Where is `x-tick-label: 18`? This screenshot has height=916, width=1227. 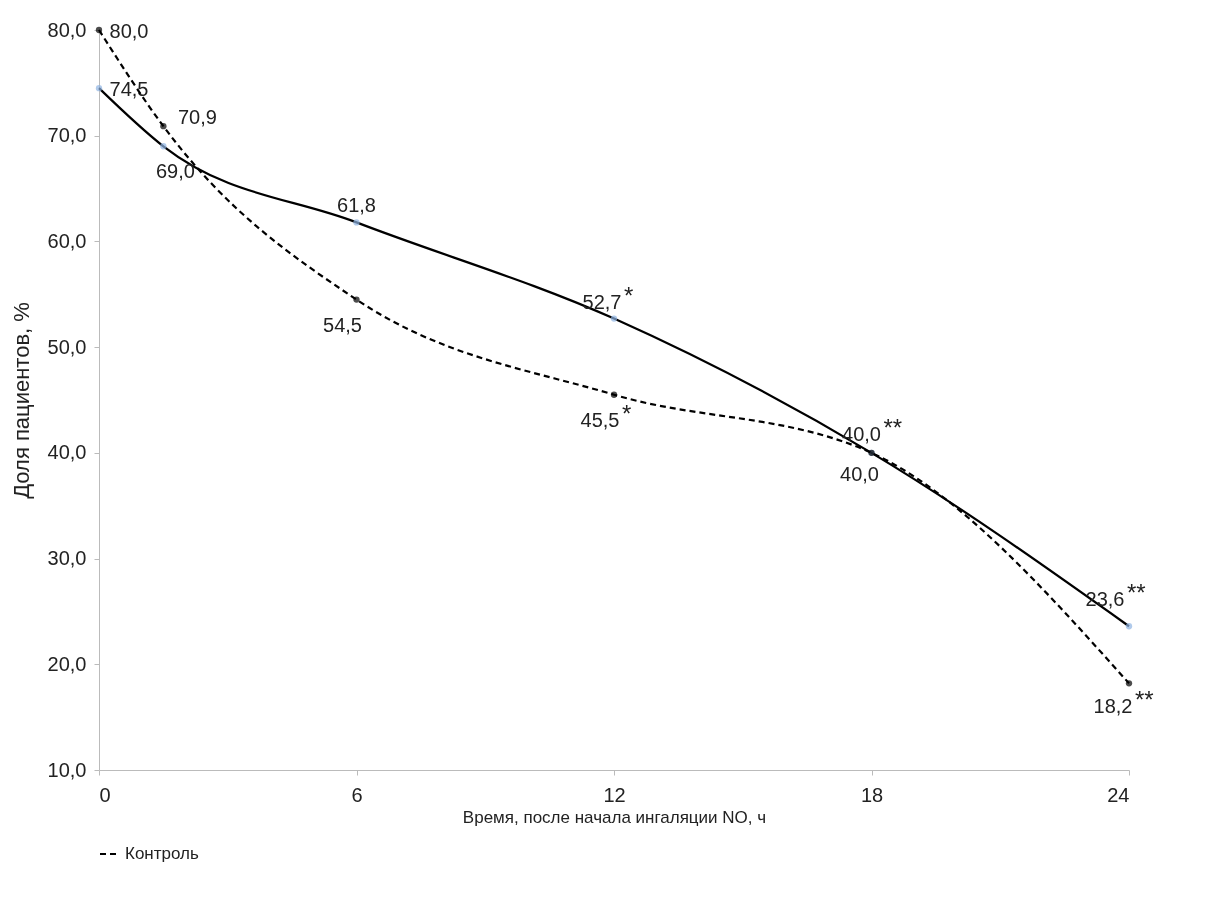 x-tick-label: 18 is located at coordinates (872, 794).